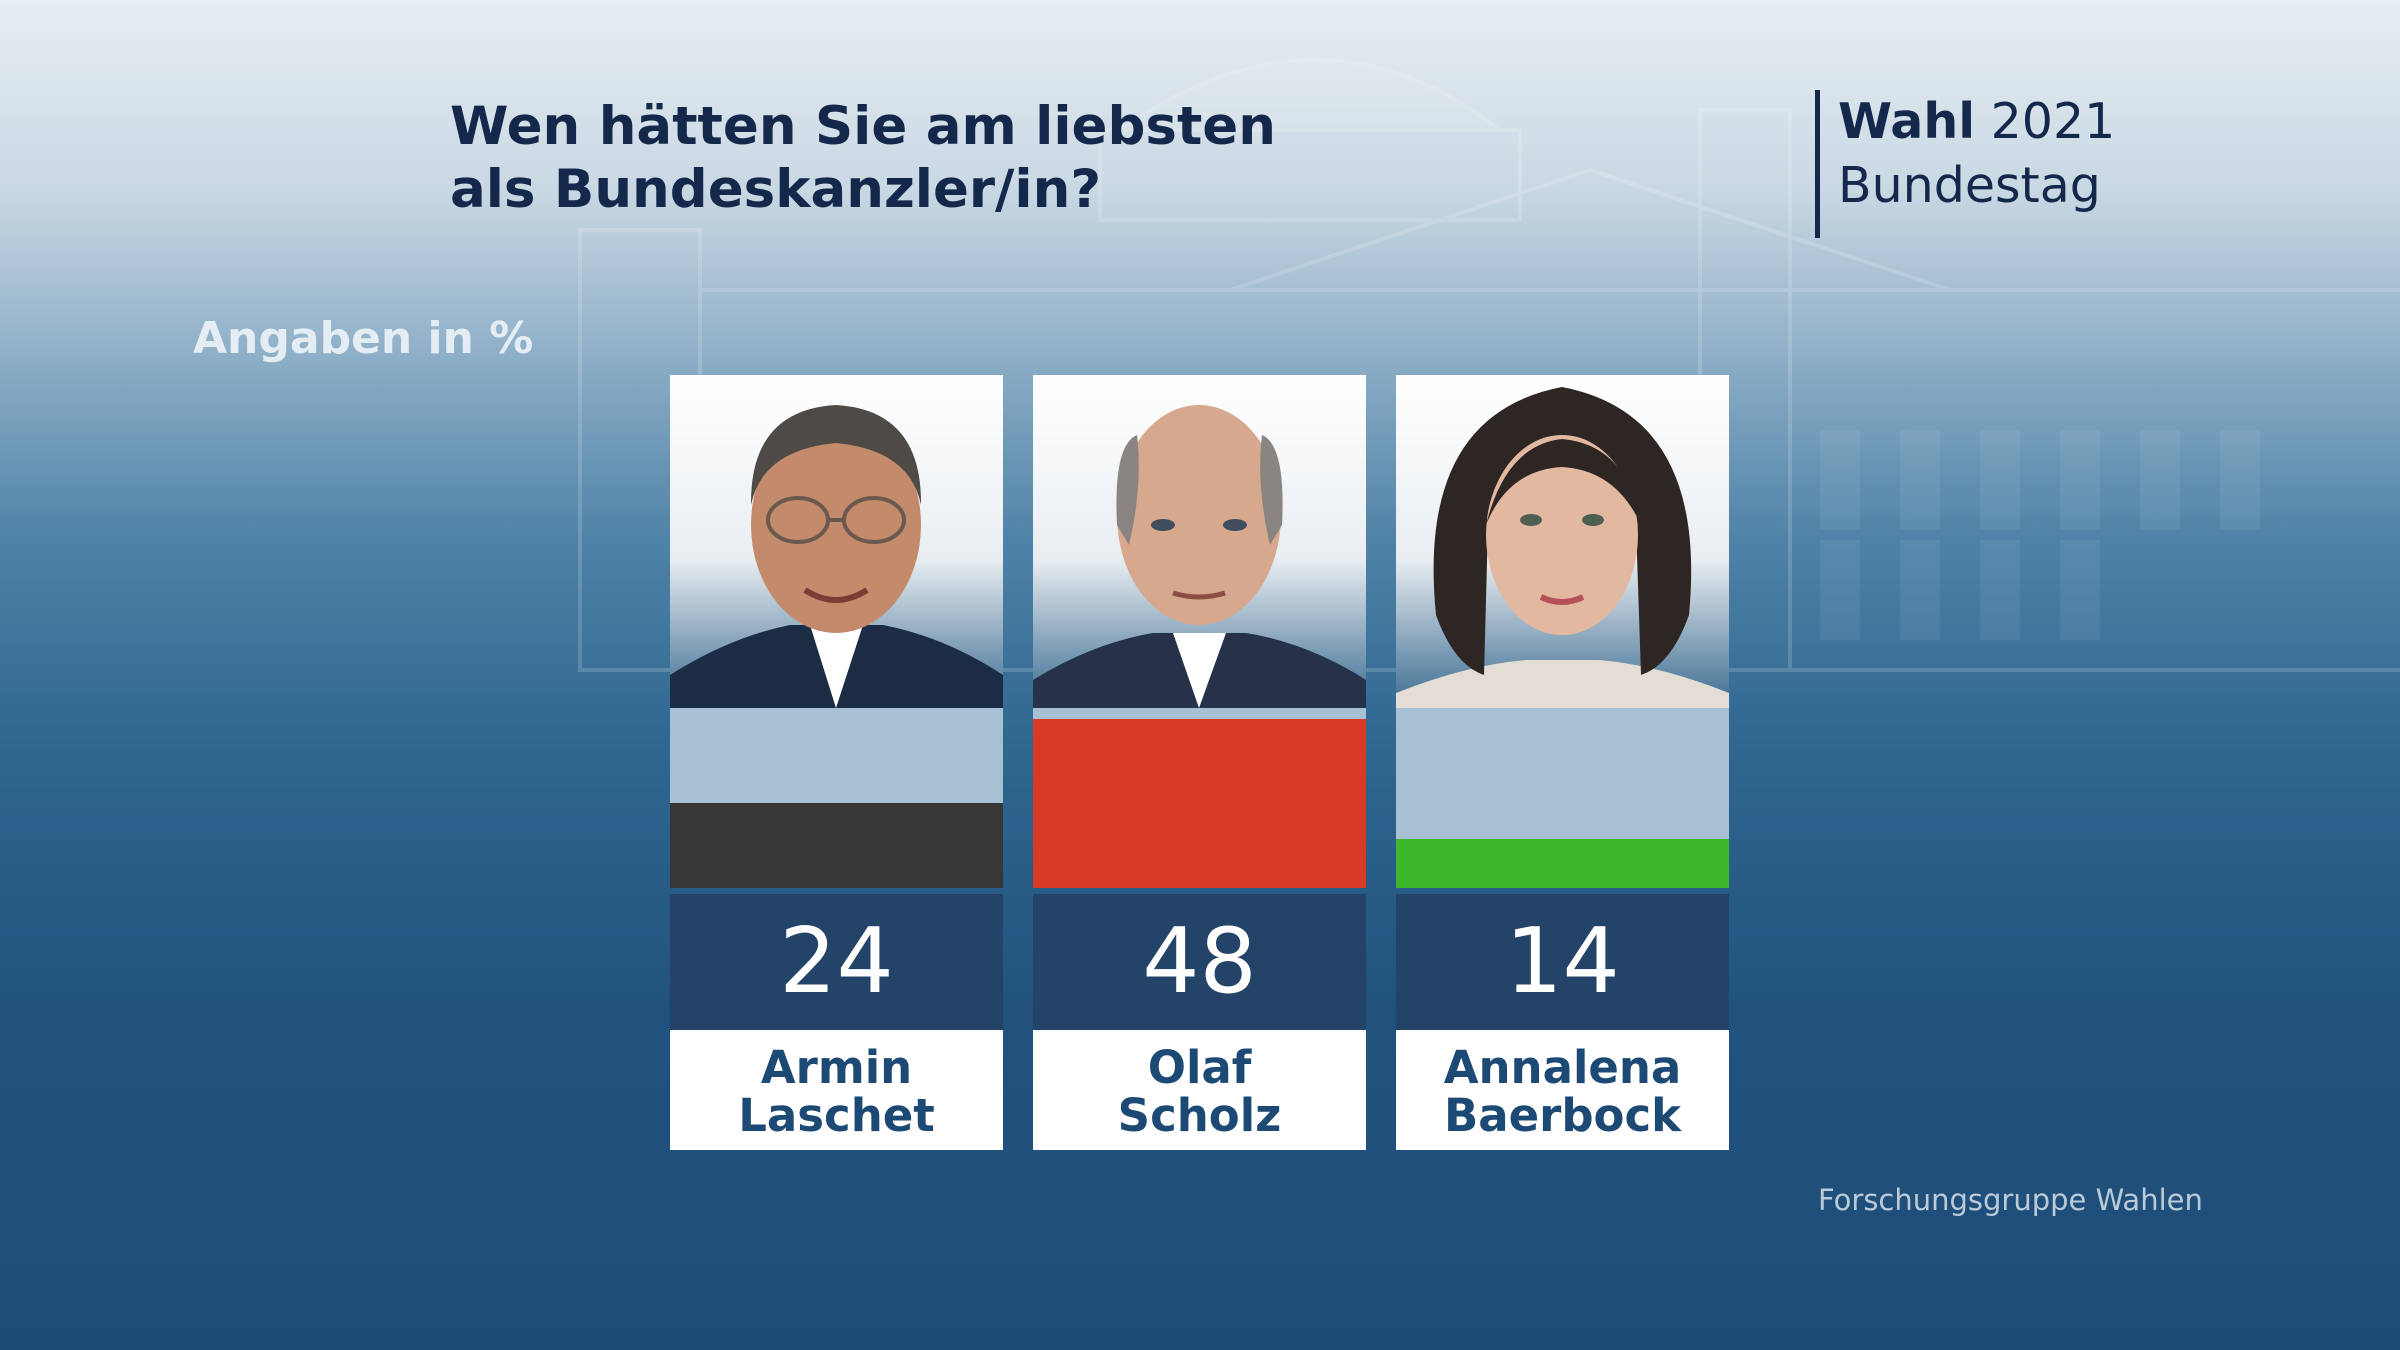  Describe the element at coordinates (2053, 121) in the screenshot. I see `brand-year: 2021` at that location.